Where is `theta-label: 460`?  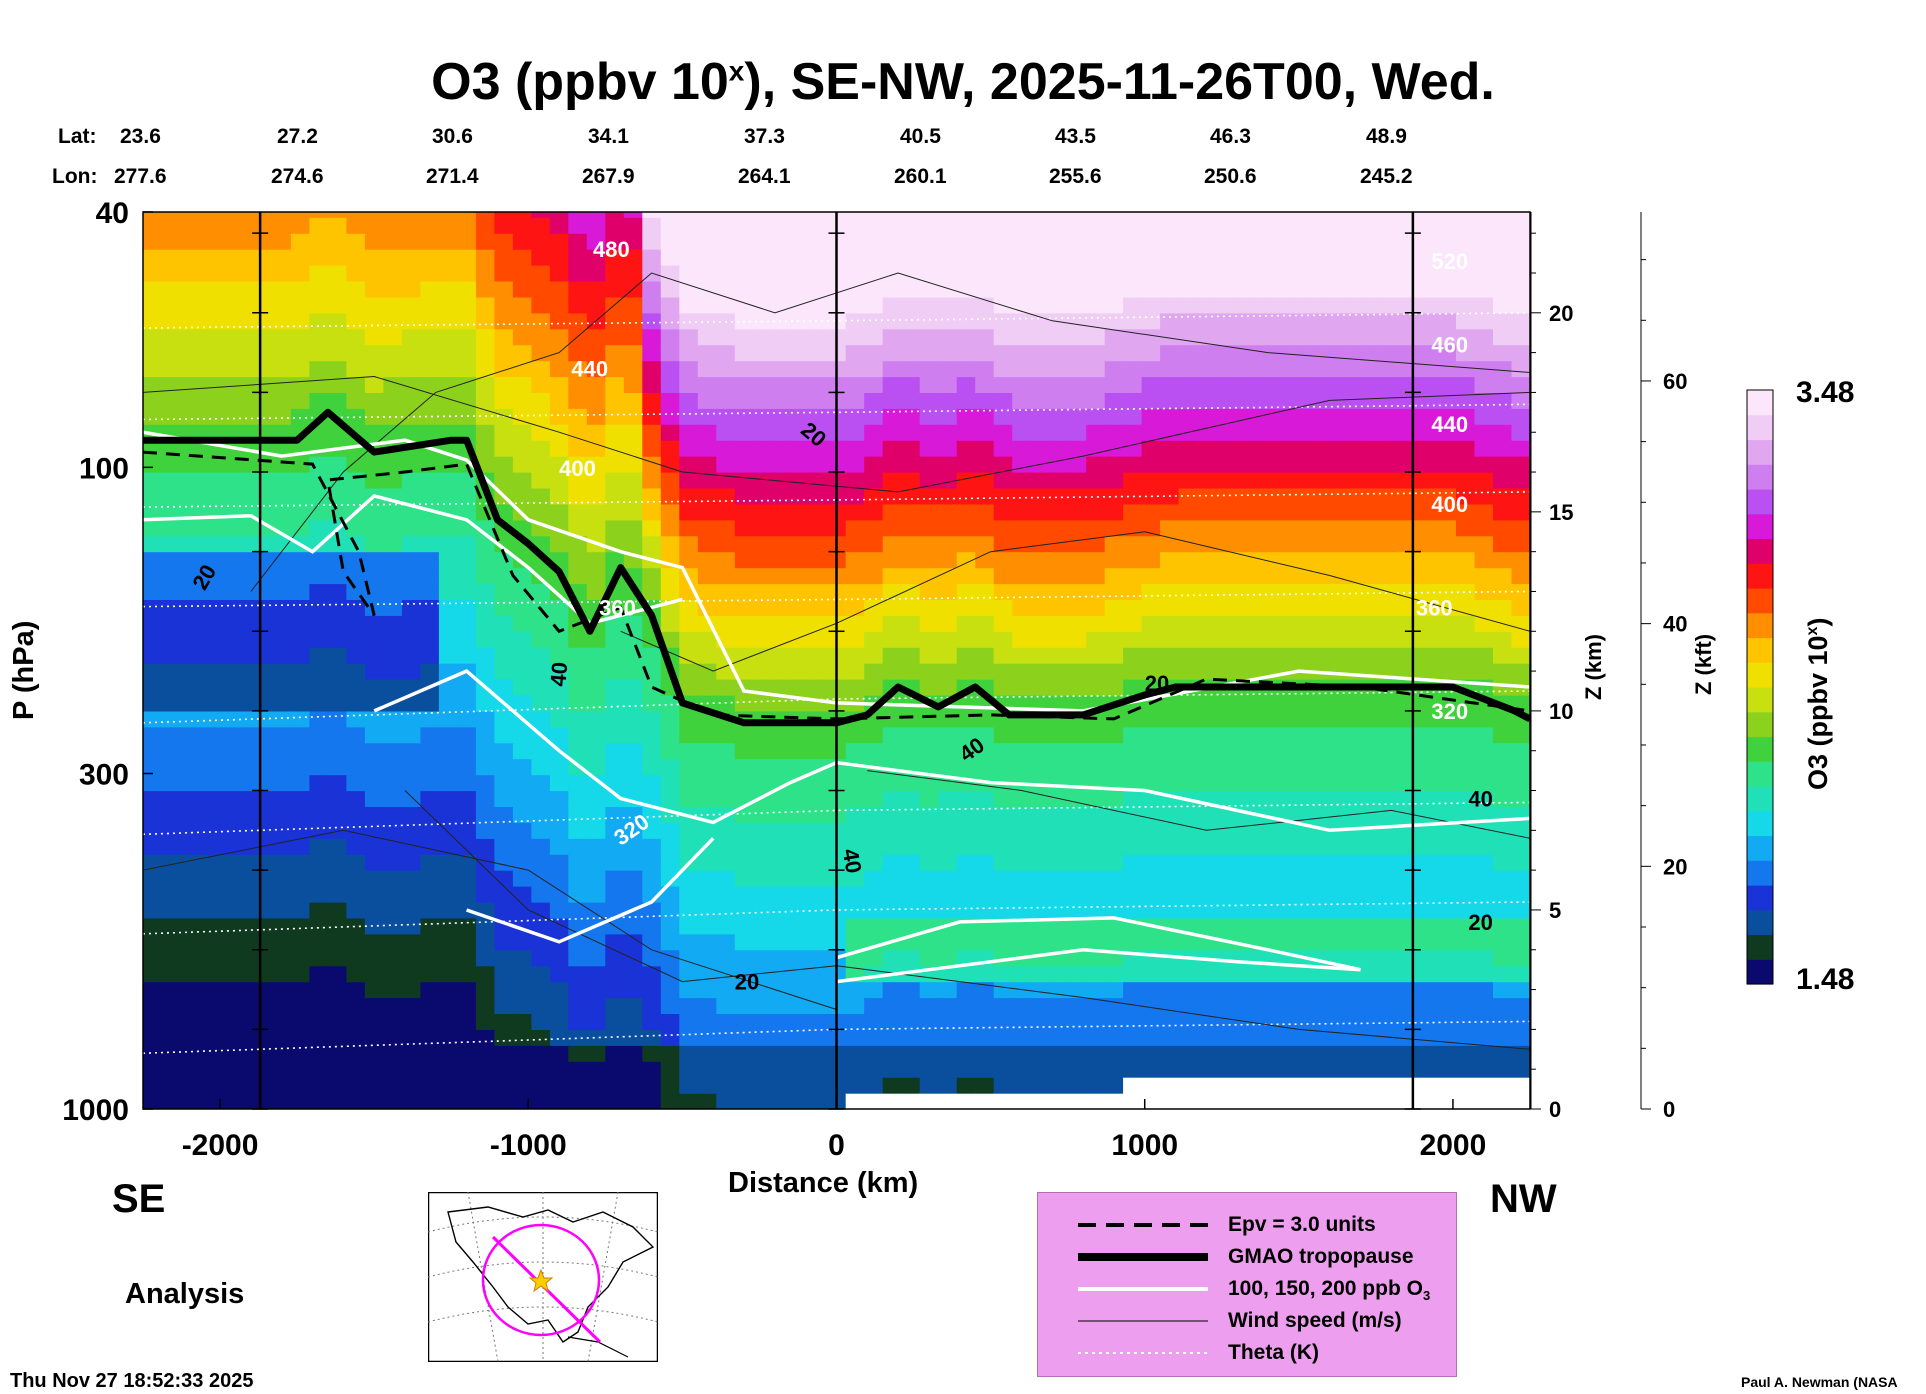
theta-label: 460 is located at coordinates (1449, 345).